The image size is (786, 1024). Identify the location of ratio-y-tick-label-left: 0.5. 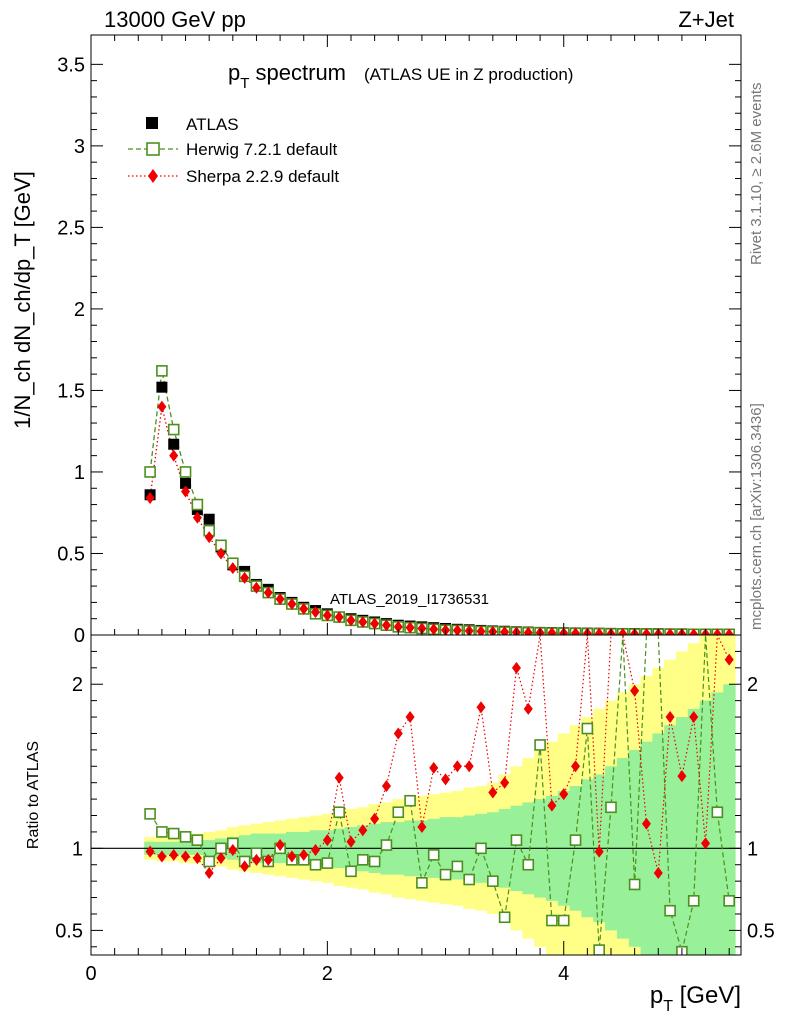
(69, 931).